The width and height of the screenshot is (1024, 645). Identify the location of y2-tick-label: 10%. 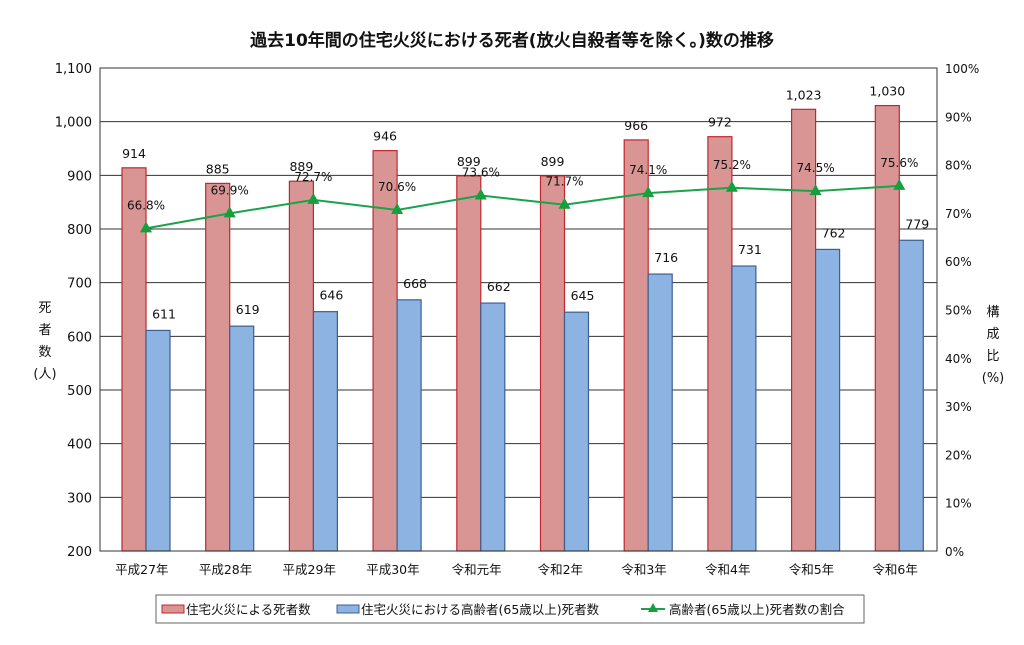
(958, 504).